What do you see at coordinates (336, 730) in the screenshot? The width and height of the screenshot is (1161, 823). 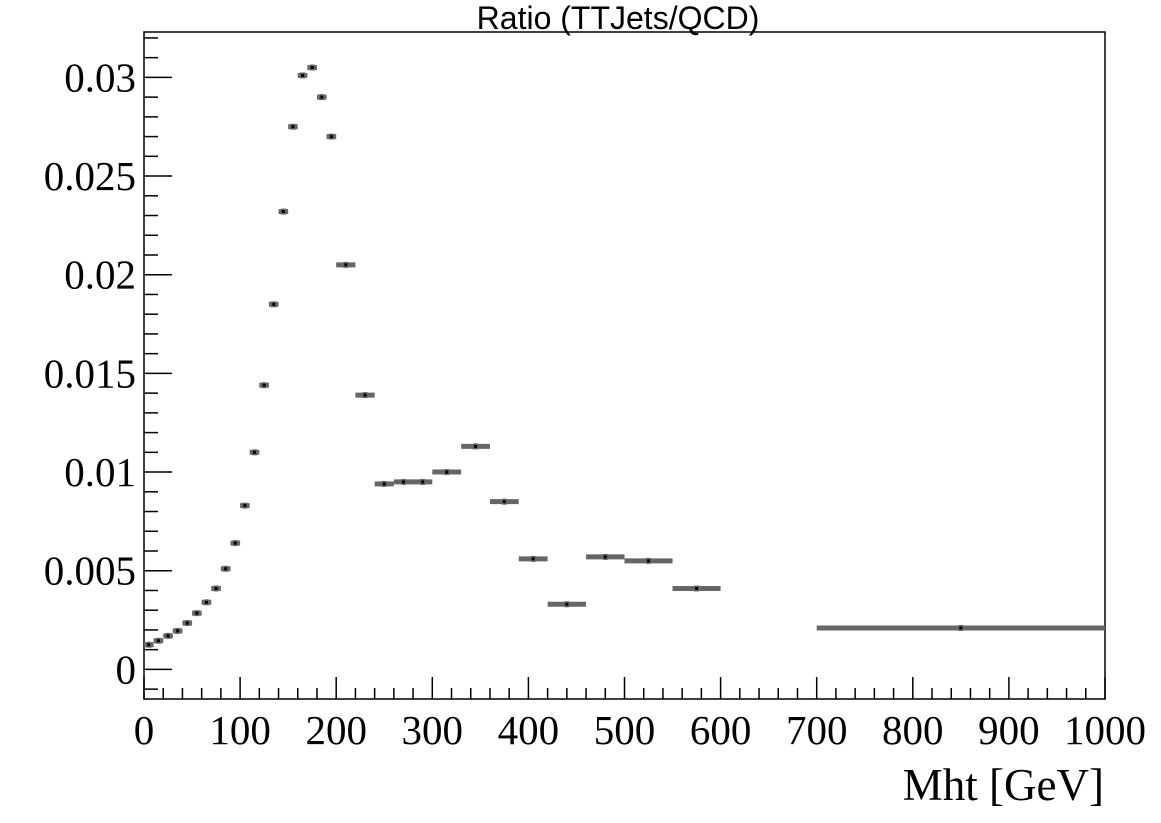 I see `x-tick-label: 200` at bounding box center [336, 730].